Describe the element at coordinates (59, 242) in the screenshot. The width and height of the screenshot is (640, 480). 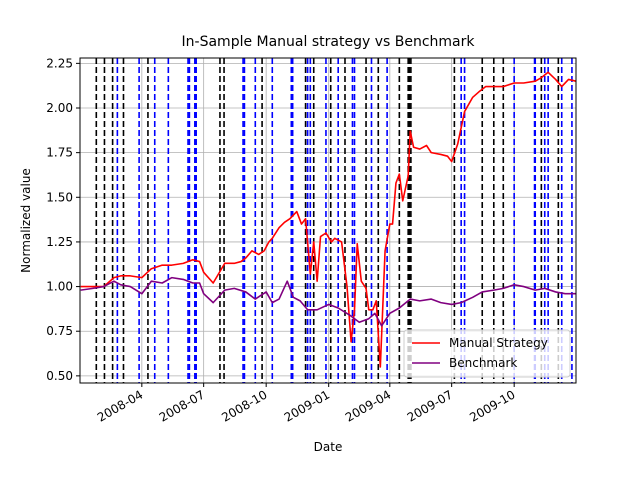
I see `y-tick-label: 1.25` at that location.